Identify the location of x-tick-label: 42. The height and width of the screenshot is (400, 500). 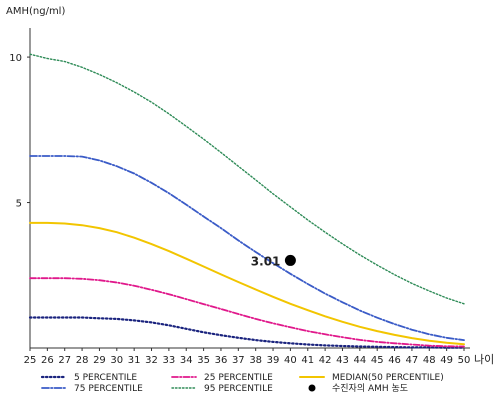
(325, 360).